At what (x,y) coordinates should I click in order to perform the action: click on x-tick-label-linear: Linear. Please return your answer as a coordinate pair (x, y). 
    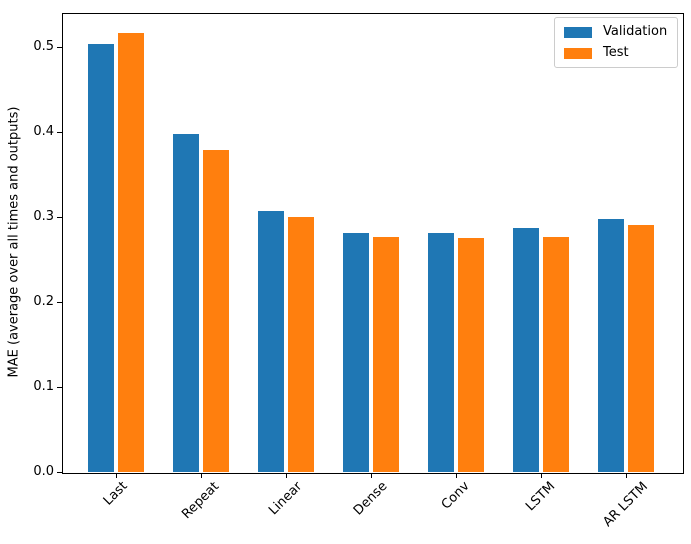
    Looking at the image, I should click on (286, 498).